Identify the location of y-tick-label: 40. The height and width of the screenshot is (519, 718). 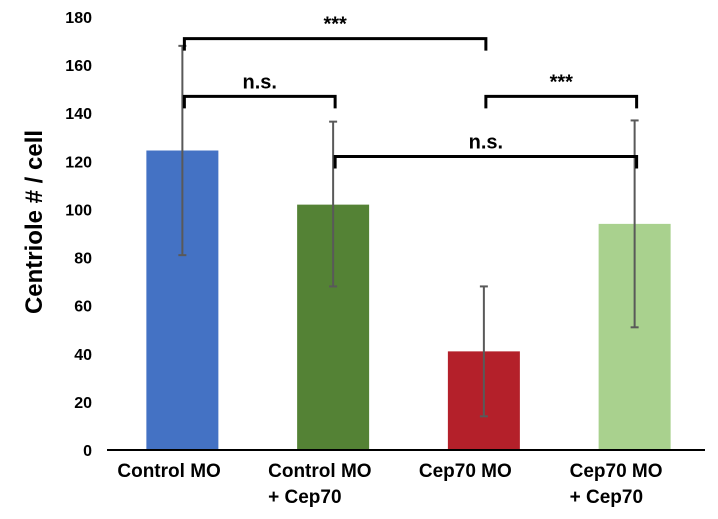
(83, 355).